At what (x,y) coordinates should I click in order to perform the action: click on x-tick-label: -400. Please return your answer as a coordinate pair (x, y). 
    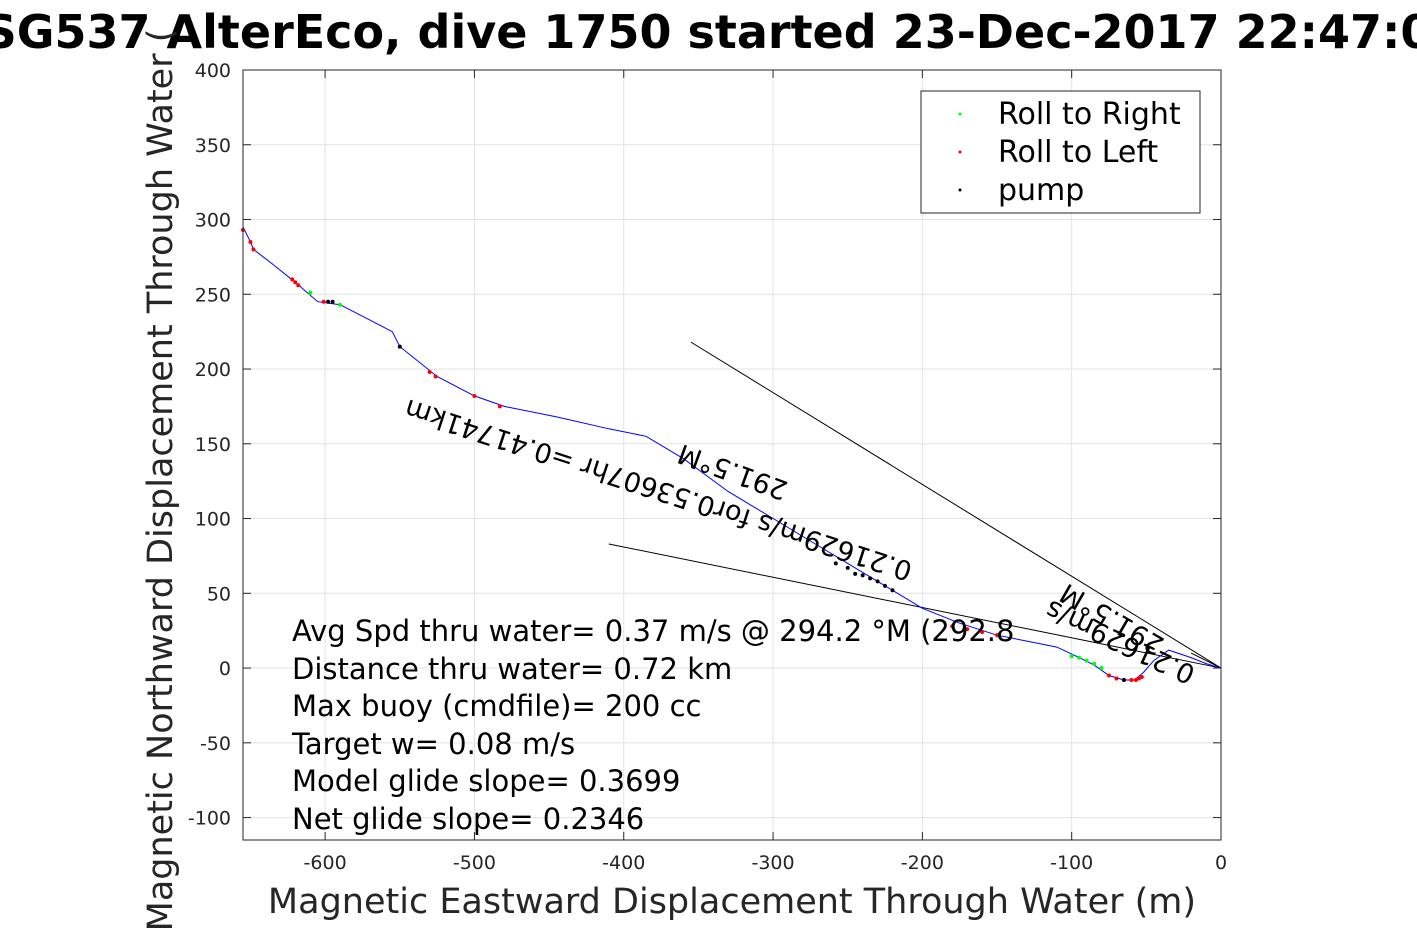
    Looking at the image, I should click on (623, 863).